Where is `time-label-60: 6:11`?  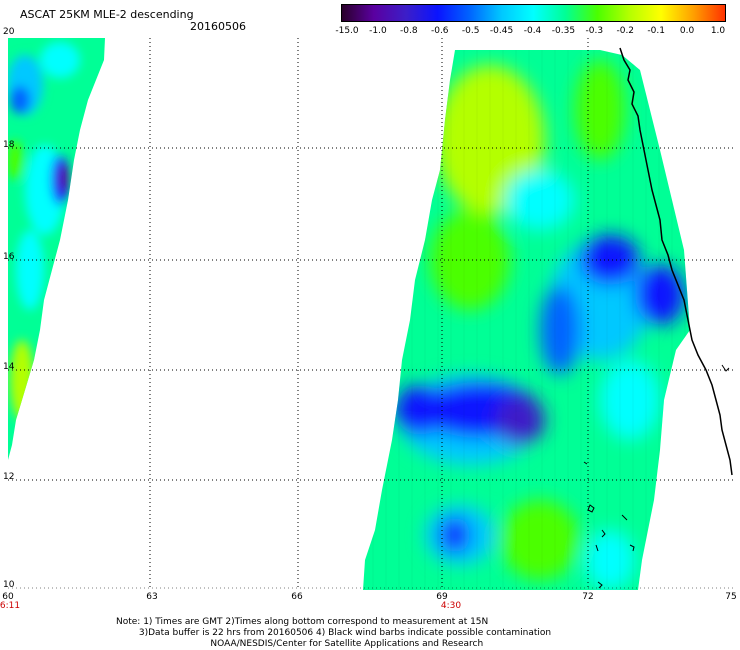
time-label-60: 6:11 is located at coordinates (10, 606).